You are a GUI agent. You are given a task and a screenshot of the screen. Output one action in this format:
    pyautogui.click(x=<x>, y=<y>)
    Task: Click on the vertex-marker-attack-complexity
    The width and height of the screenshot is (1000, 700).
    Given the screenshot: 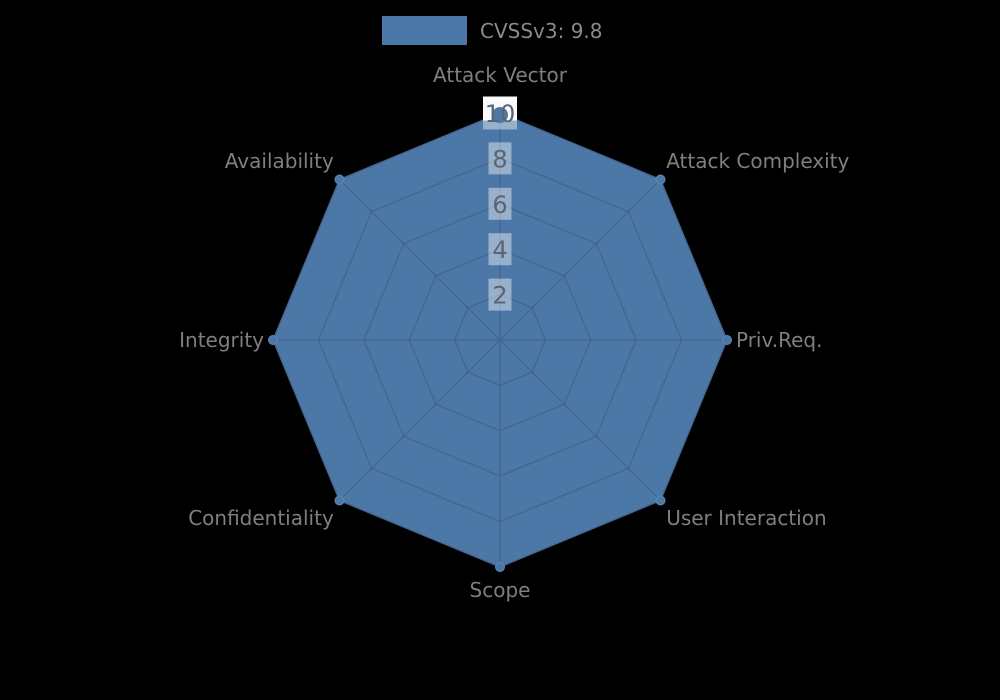 What is the action you would take?
    pyautogui.click(x=660, y=179)
    